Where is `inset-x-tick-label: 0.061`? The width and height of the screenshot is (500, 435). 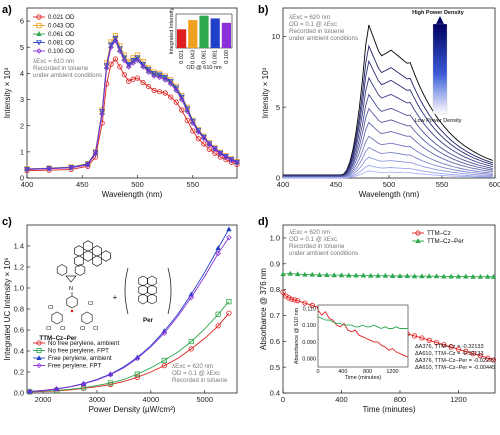
inset-x-tick-label: 0.061 is located at coordinates (205, 57).